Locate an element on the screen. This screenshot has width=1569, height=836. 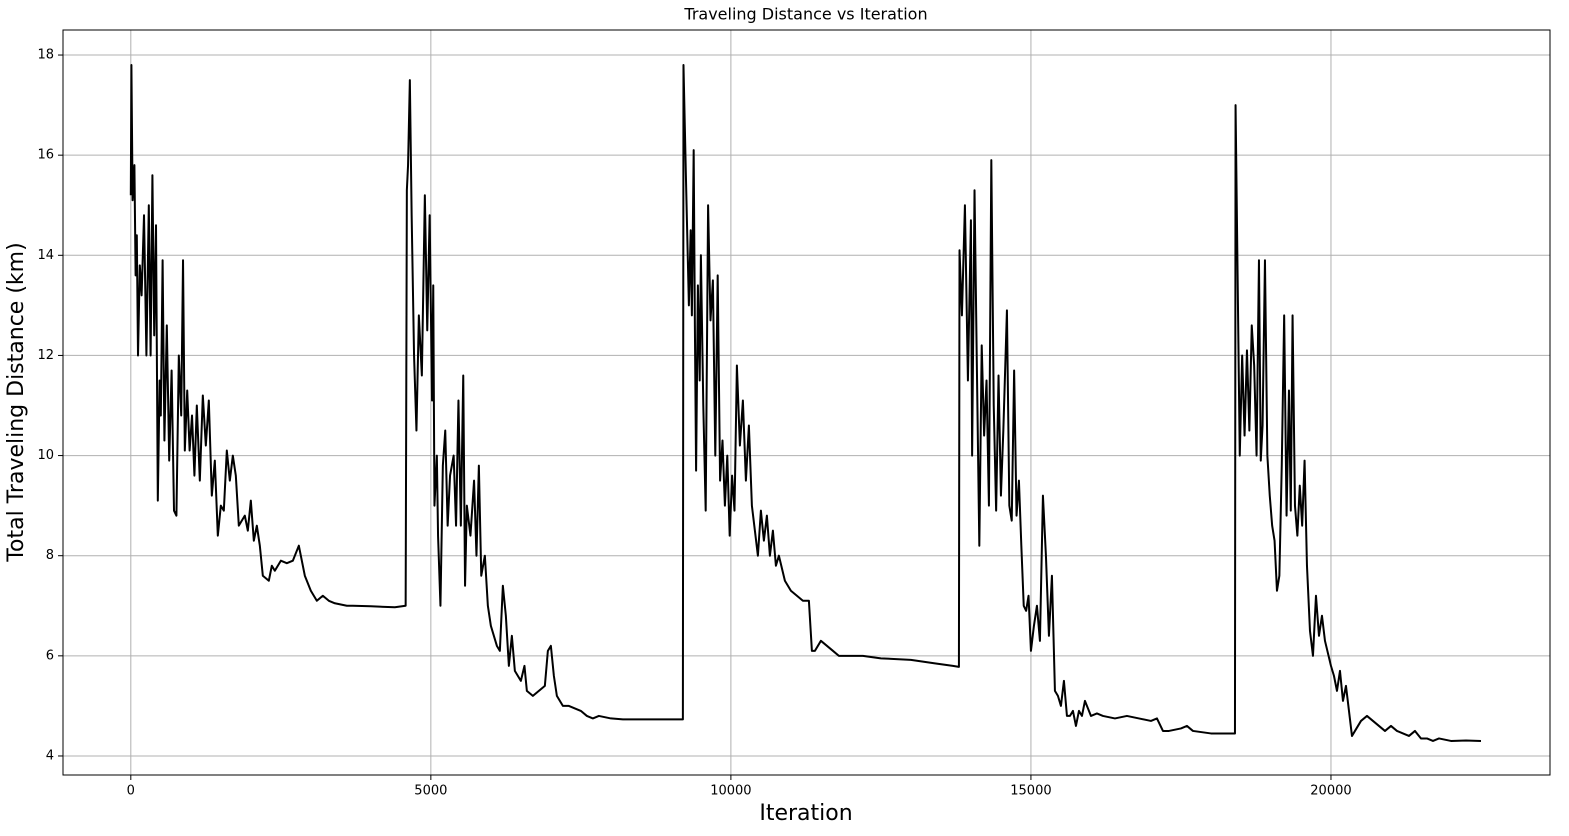
x-tick-label: 20000 is located at coordinates (1330, 791).